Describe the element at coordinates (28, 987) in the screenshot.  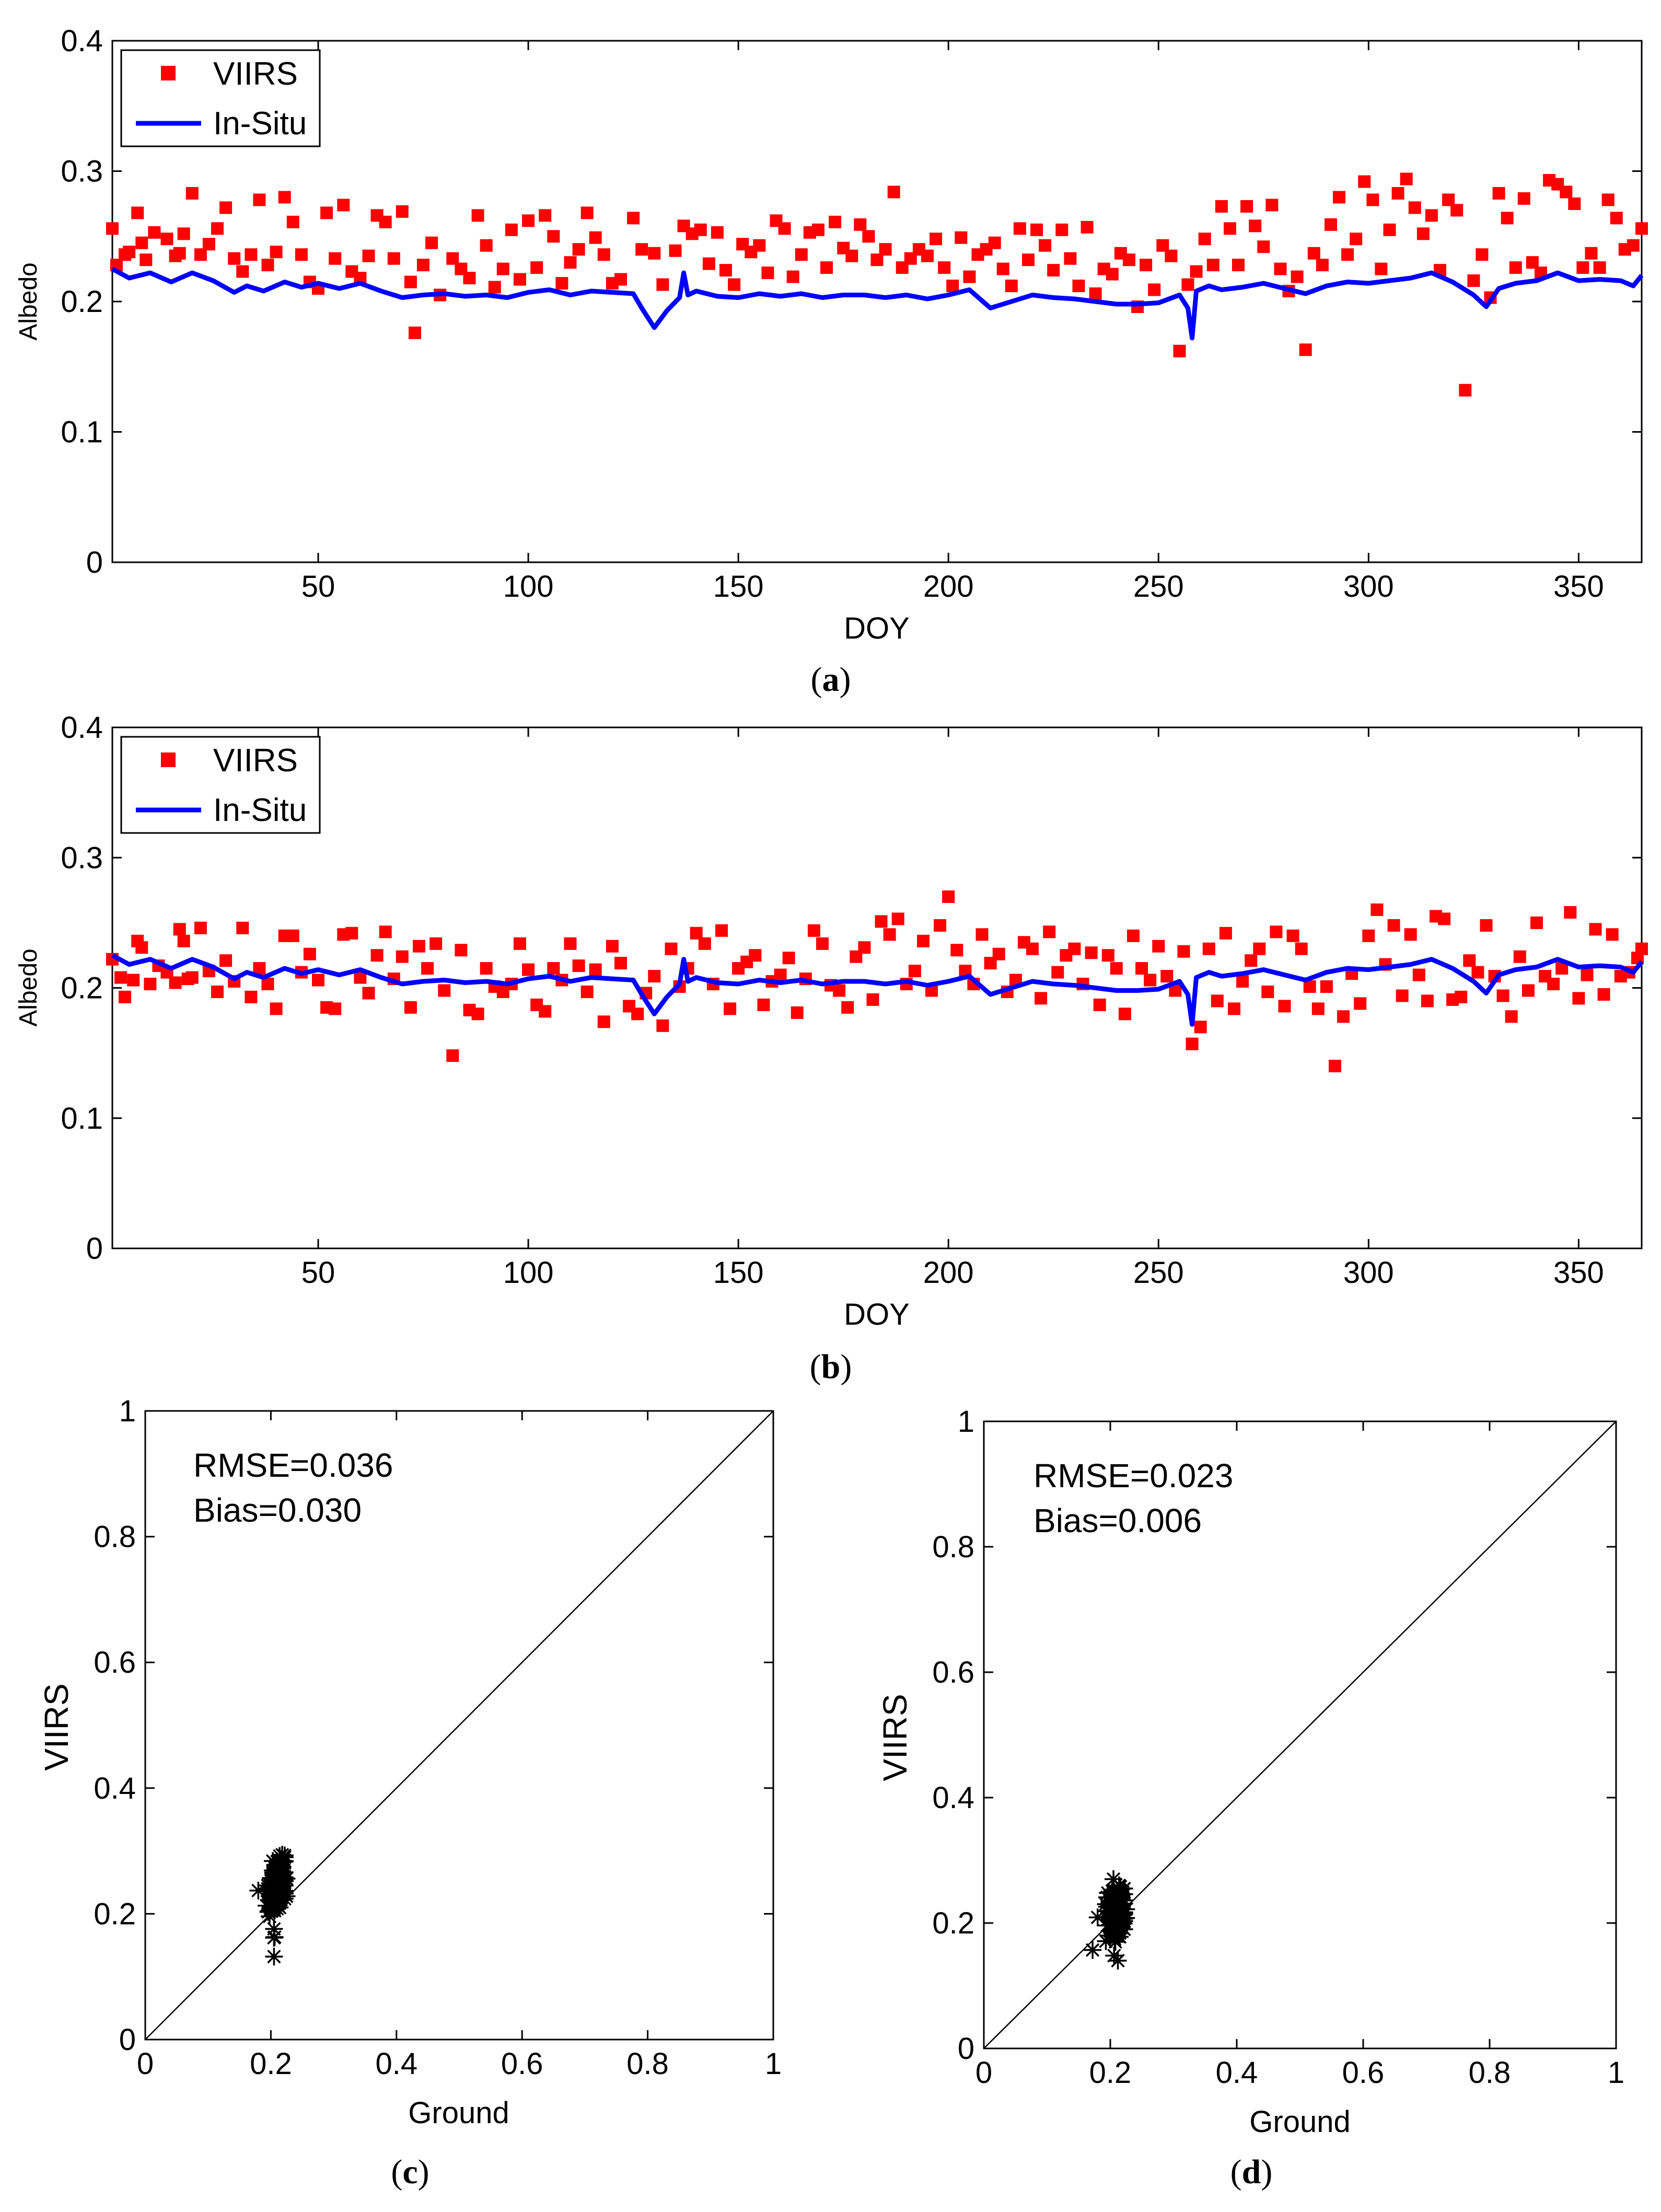
I see `panel-b-y-axis-label: Albedo` at that location.